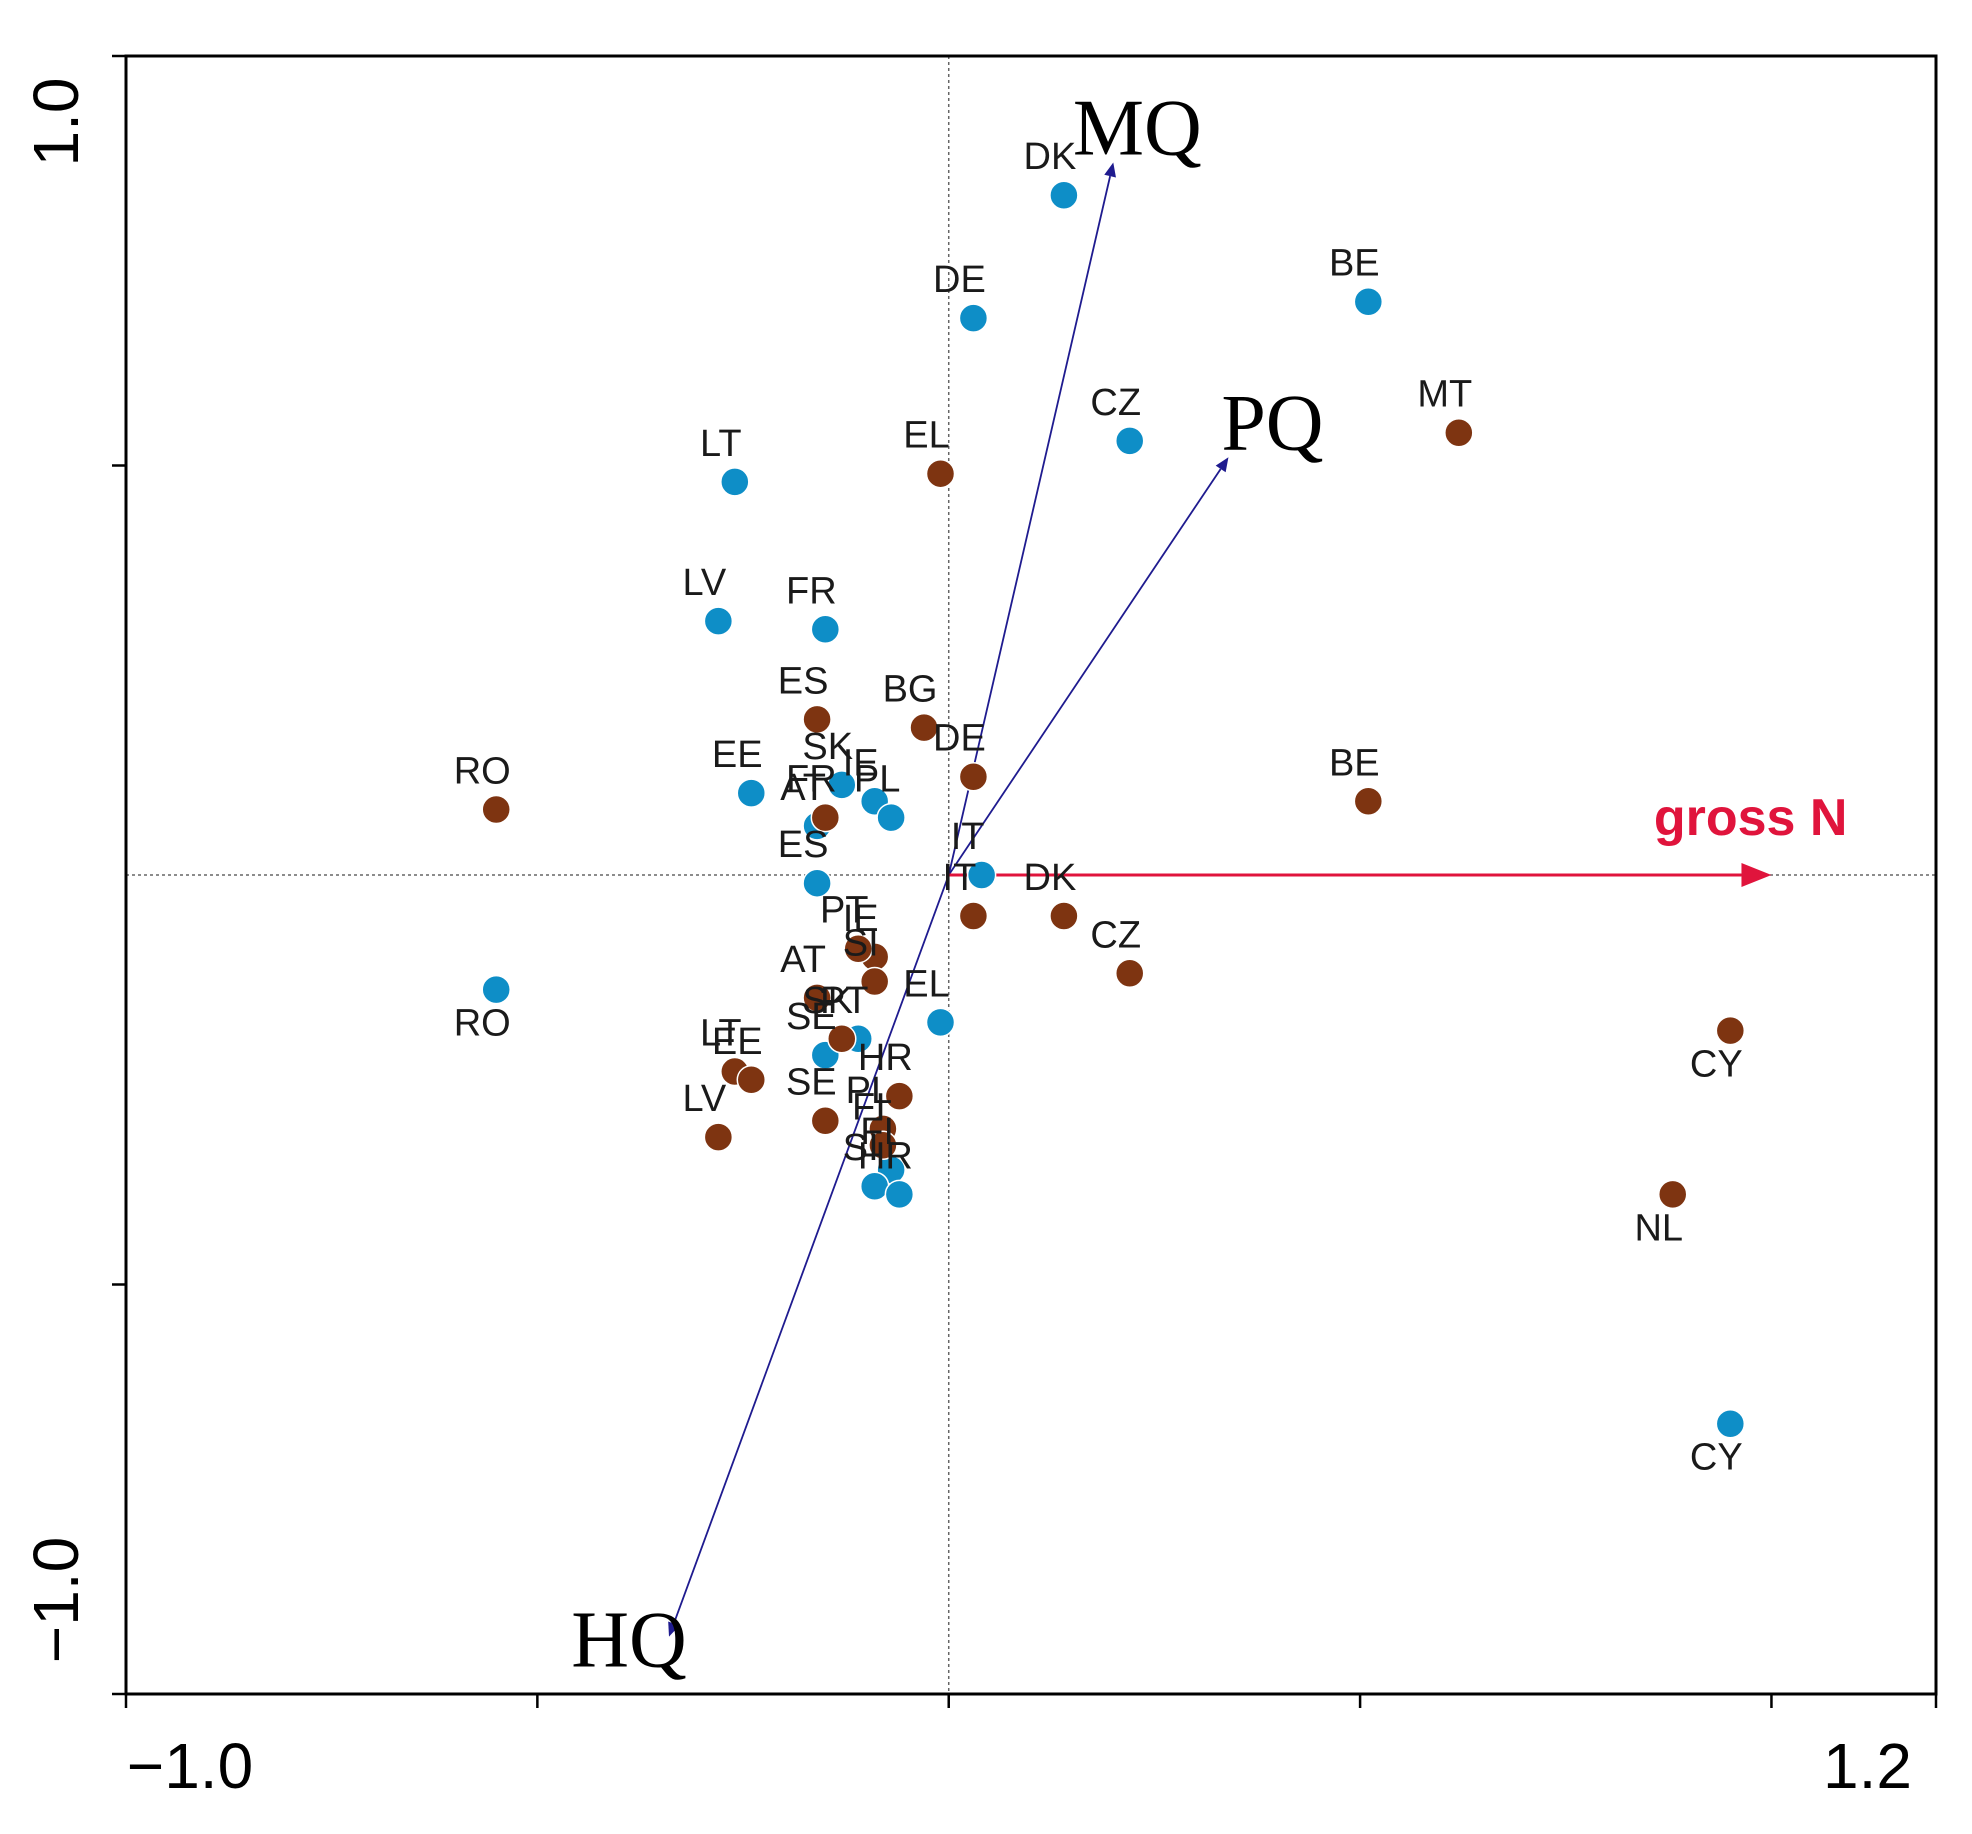 The height and width of the screenshot is (1834, 1972). What do you see at coordinates (827, 747) in the screenshot?
I see `point-label-blue-sk: SK` at bounding box center [827, 747].